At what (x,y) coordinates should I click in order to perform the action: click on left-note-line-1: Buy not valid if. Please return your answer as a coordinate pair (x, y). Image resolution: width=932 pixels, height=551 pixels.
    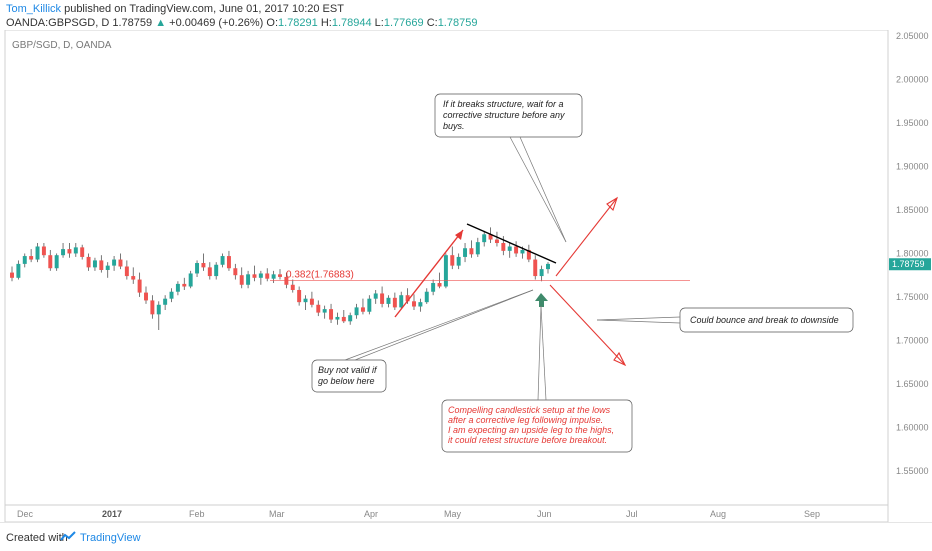
    Looking at the image, I should click on (348, 370).